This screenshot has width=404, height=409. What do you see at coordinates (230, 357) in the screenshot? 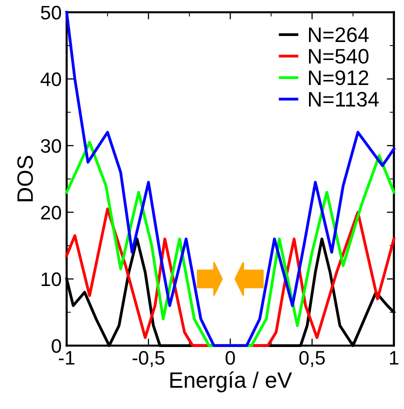
I see `x-tick-label: 0` at bounding box center [230, 357].